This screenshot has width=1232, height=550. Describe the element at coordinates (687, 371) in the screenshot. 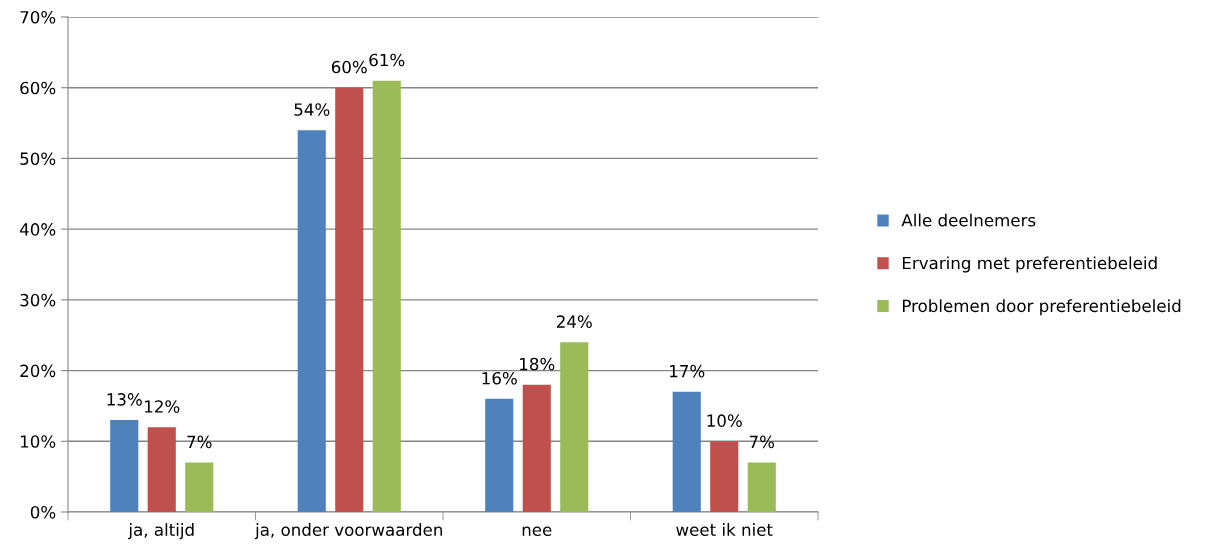

I see `data-label: 17%` at that location.